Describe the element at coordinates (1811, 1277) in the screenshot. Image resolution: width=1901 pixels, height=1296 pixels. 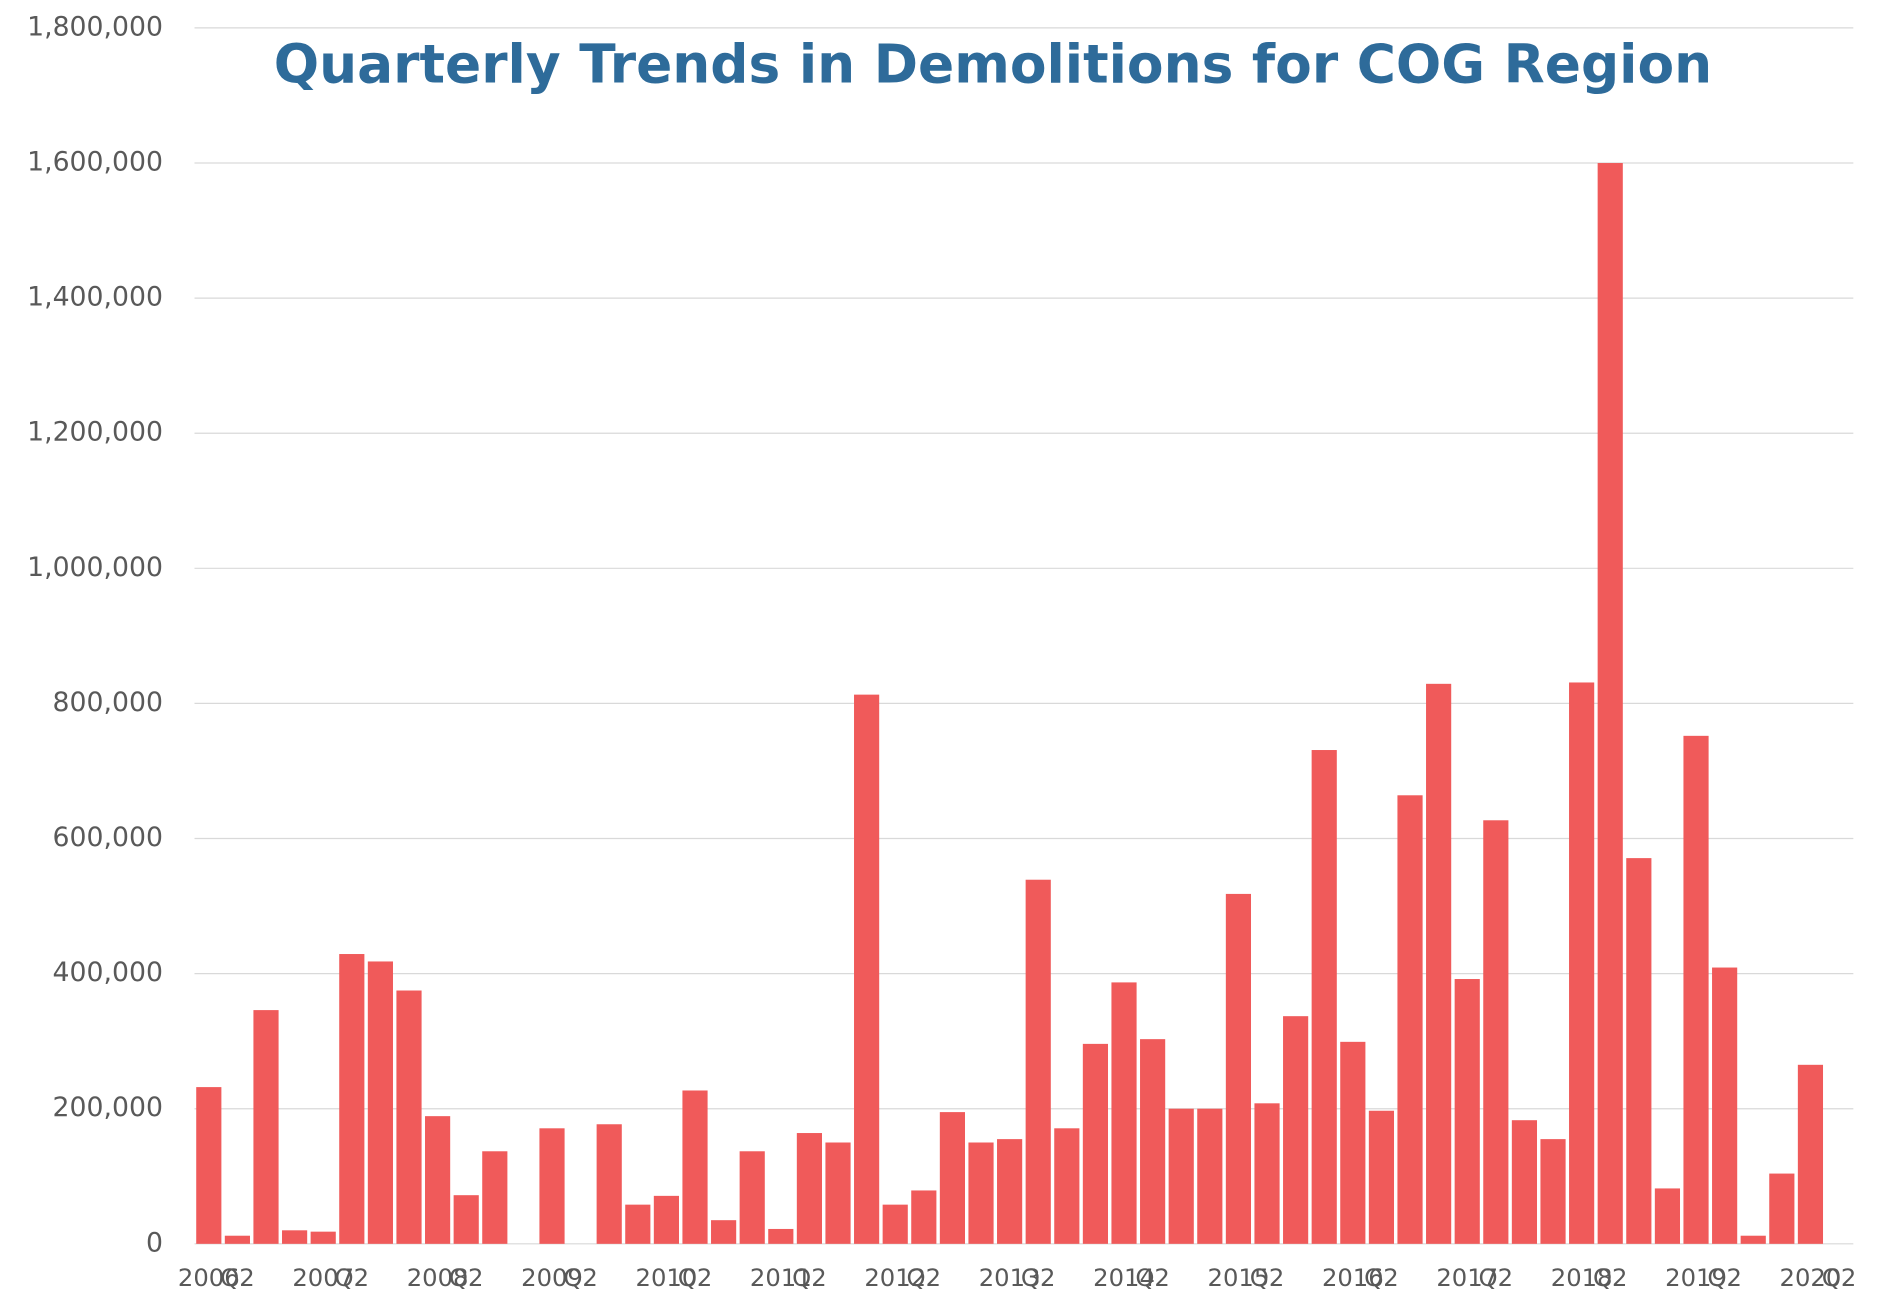
I see `x-tick-label: 2020` at that location.